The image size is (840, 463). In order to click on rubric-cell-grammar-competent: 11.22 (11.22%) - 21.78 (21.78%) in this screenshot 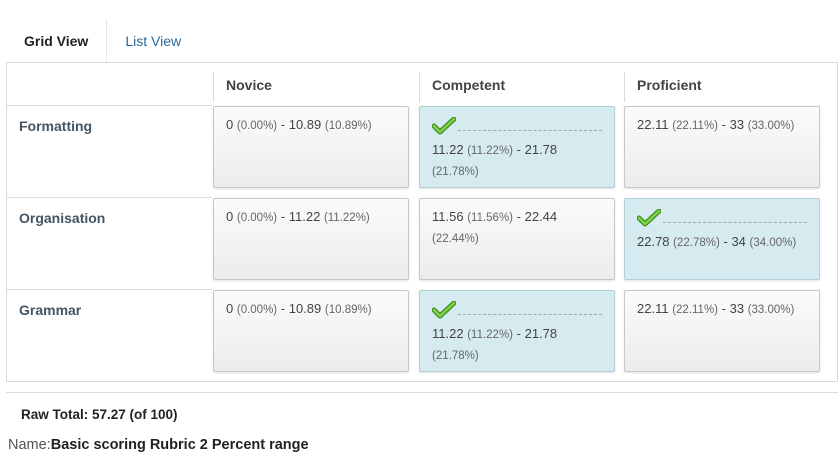, I will do `click(517, 331)`.